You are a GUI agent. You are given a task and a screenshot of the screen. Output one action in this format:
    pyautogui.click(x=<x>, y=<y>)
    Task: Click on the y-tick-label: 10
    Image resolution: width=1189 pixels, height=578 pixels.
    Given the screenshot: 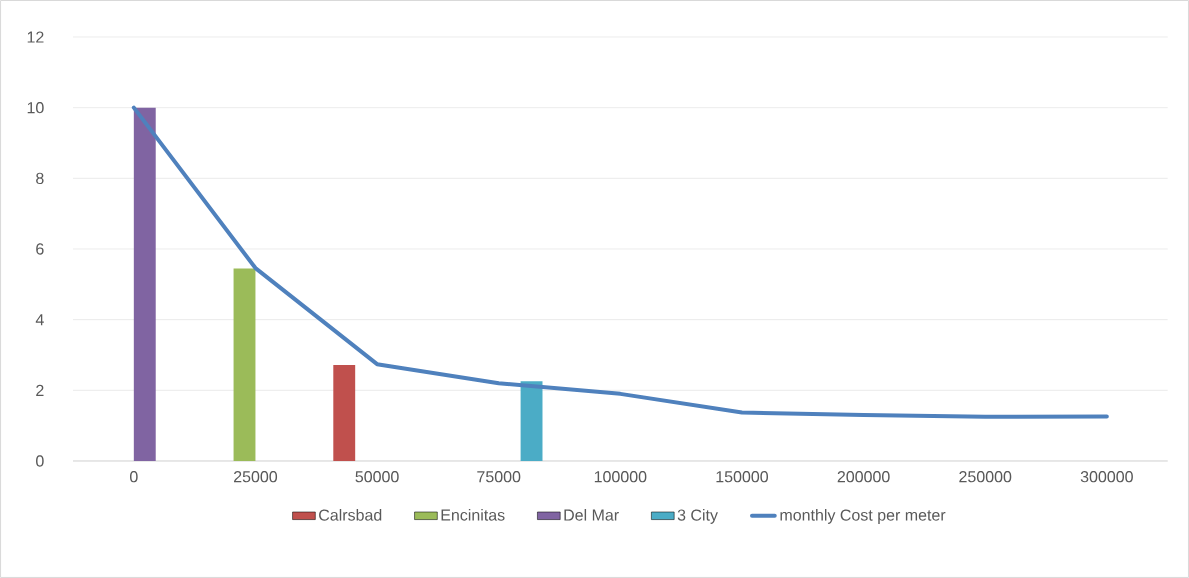 What is the action you would take?
    pyautogui.click(x=35, y=108)
    